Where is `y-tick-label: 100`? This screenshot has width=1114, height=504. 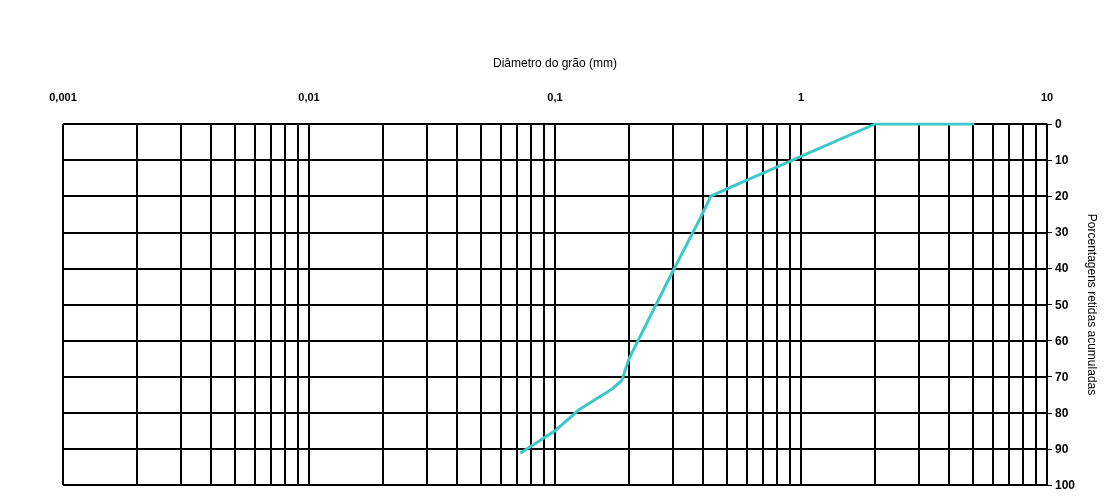
y-tick-label: 100 is located at coordinates (1065, 485).